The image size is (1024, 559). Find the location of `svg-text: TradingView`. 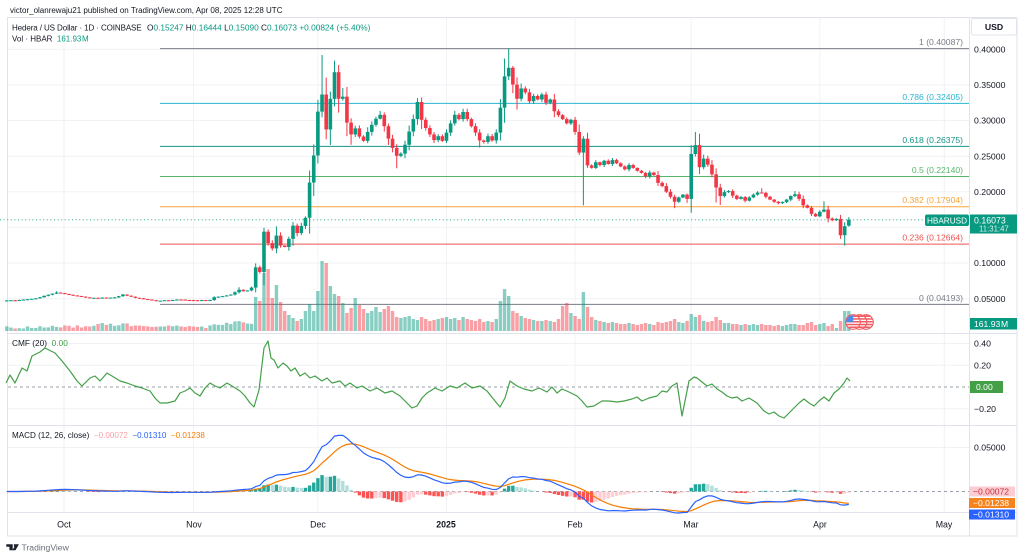

svg-text: TradingView is located at coordinates (46, 547).